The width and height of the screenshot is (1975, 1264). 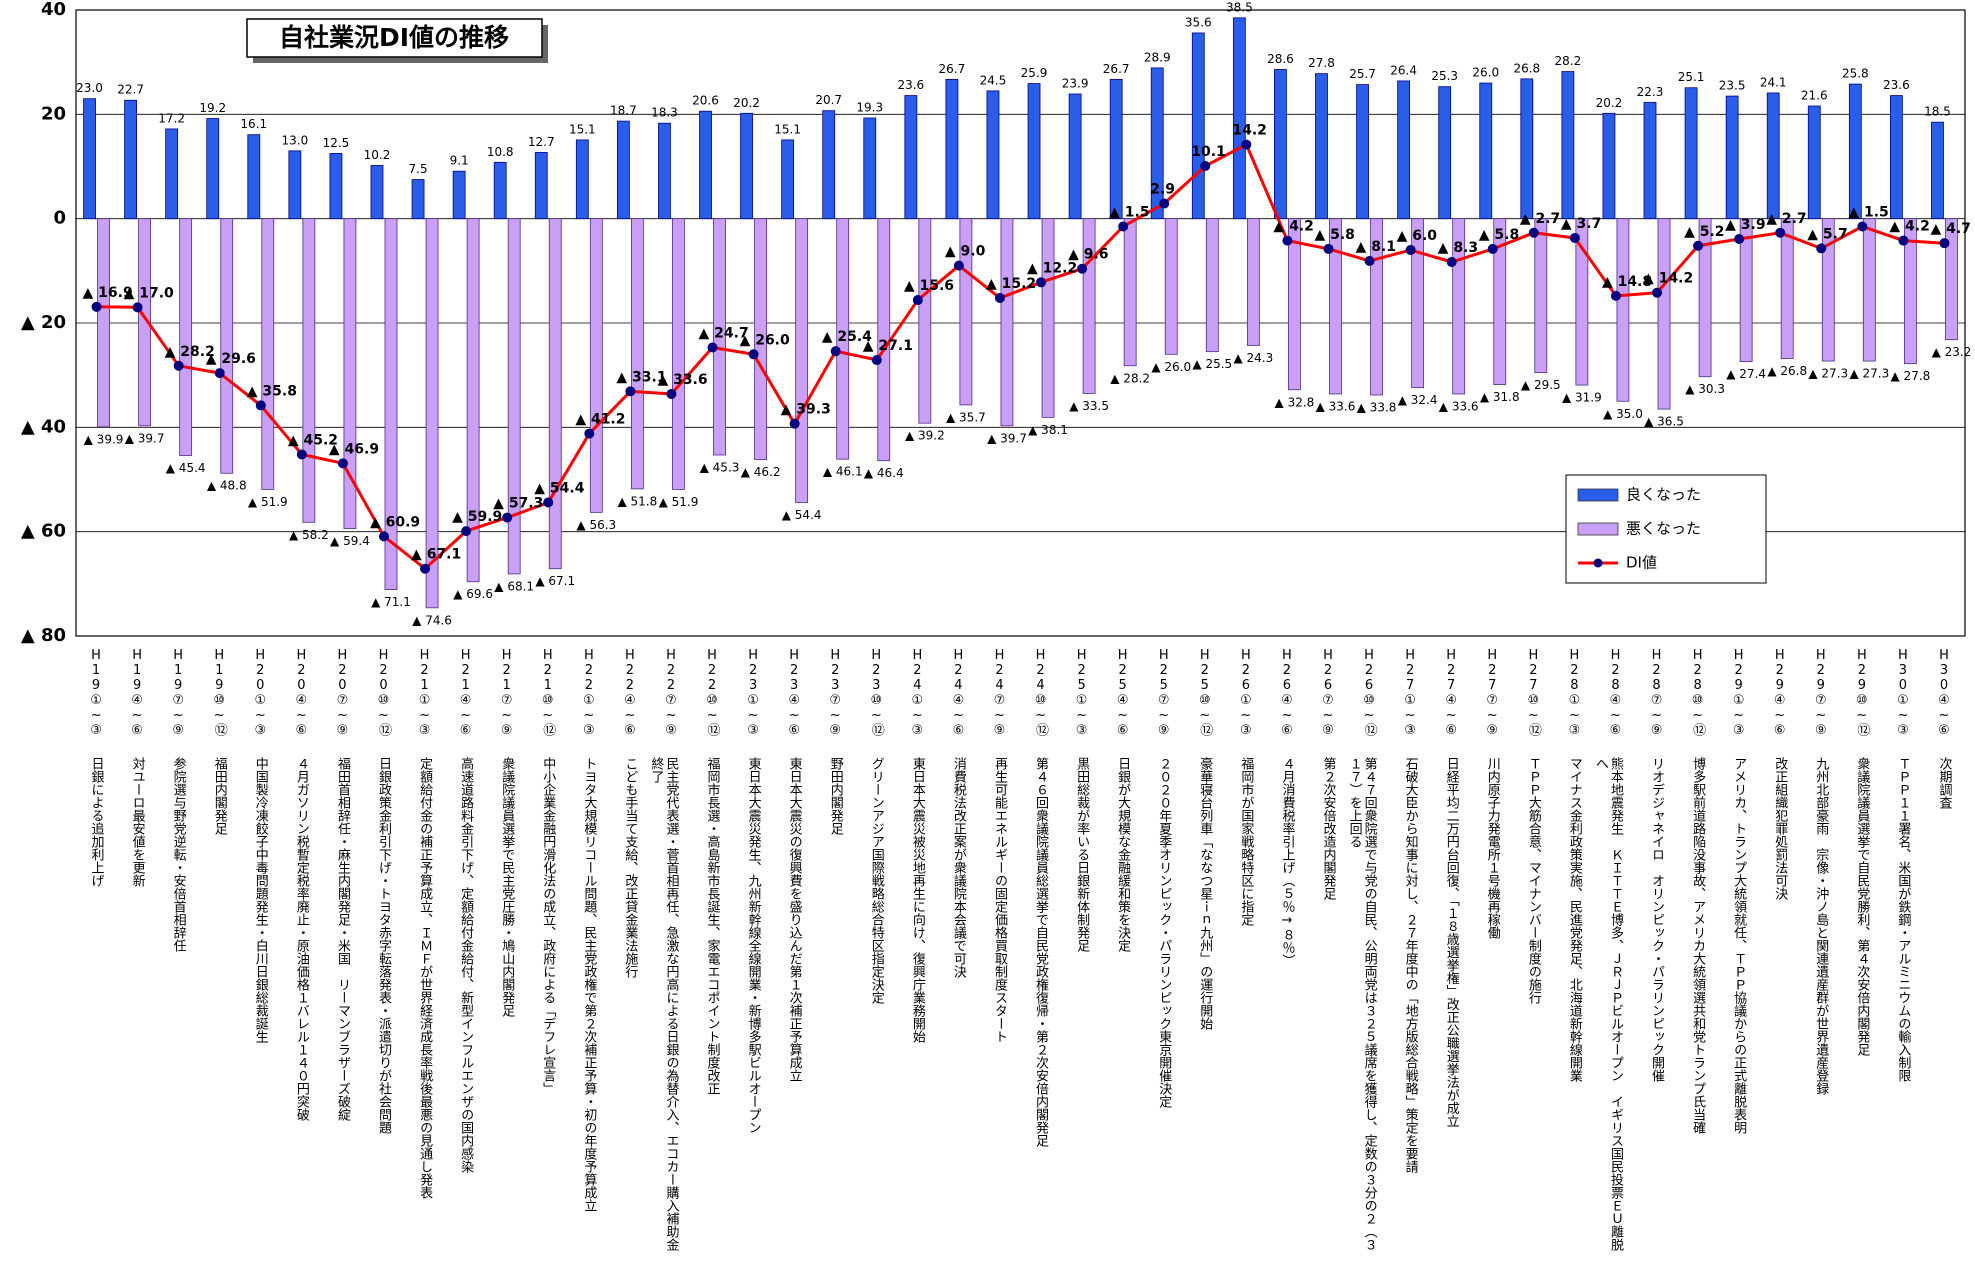 I want to click on value-label: ▲ 46.4, so click(x=884, y=473).